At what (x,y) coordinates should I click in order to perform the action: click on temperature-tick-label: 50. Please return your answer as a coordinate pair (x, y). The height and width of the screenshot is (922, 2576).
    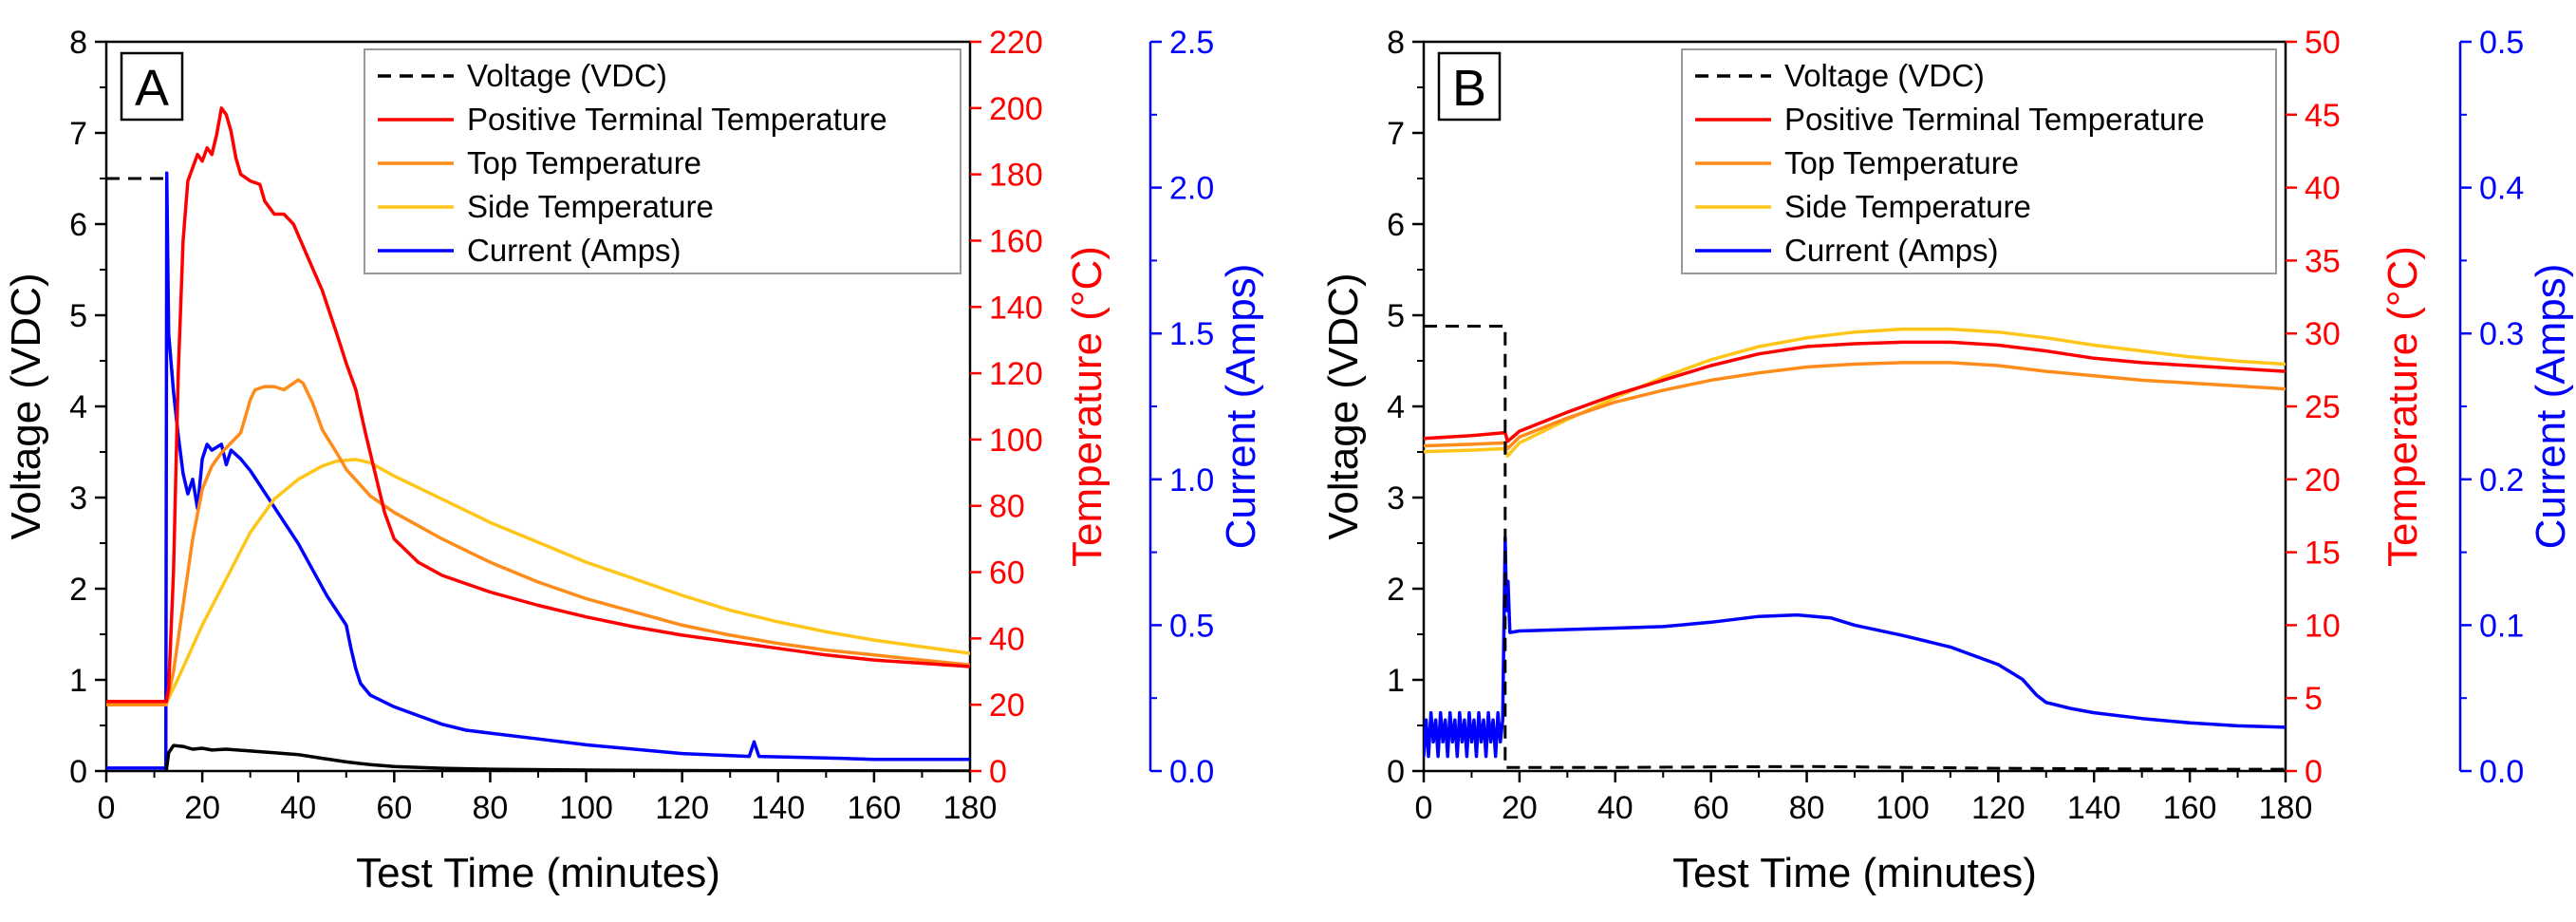
    Looking at the image, I should click on (2323, 43).